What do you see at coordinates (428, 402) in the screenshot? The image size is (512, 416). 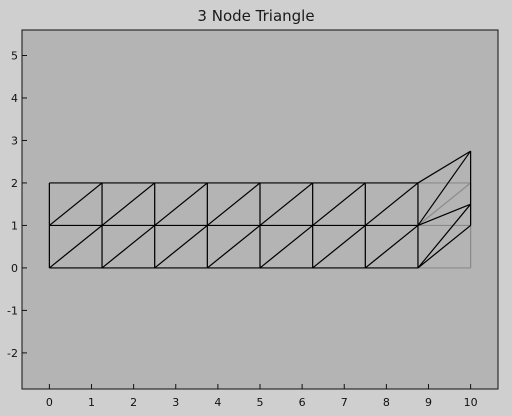 I see `x-tick-label: 9` at bounding box center [428, 402].